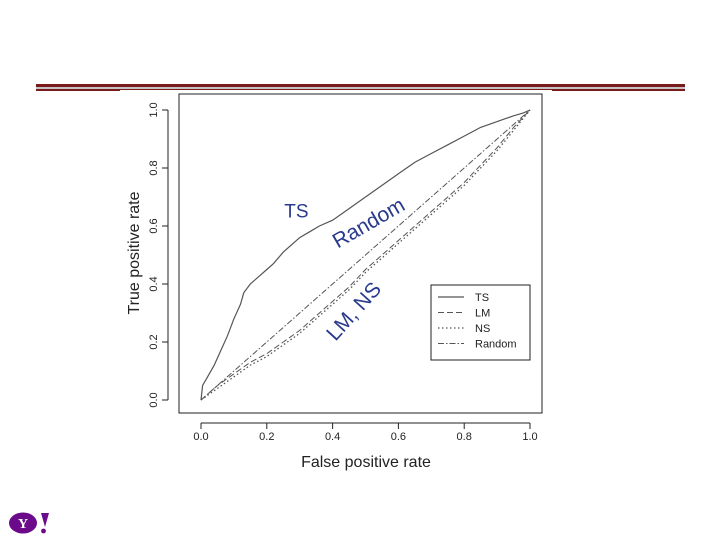 This screenshot has width=720, height=540. I want to click on yahoo-logo-letter: Y, so click(23, 524).